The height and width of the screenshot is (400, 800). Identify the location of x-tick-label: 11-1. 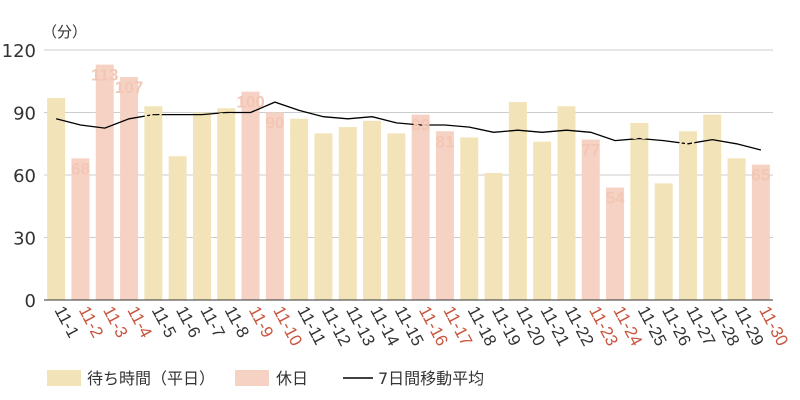
(67, 322).